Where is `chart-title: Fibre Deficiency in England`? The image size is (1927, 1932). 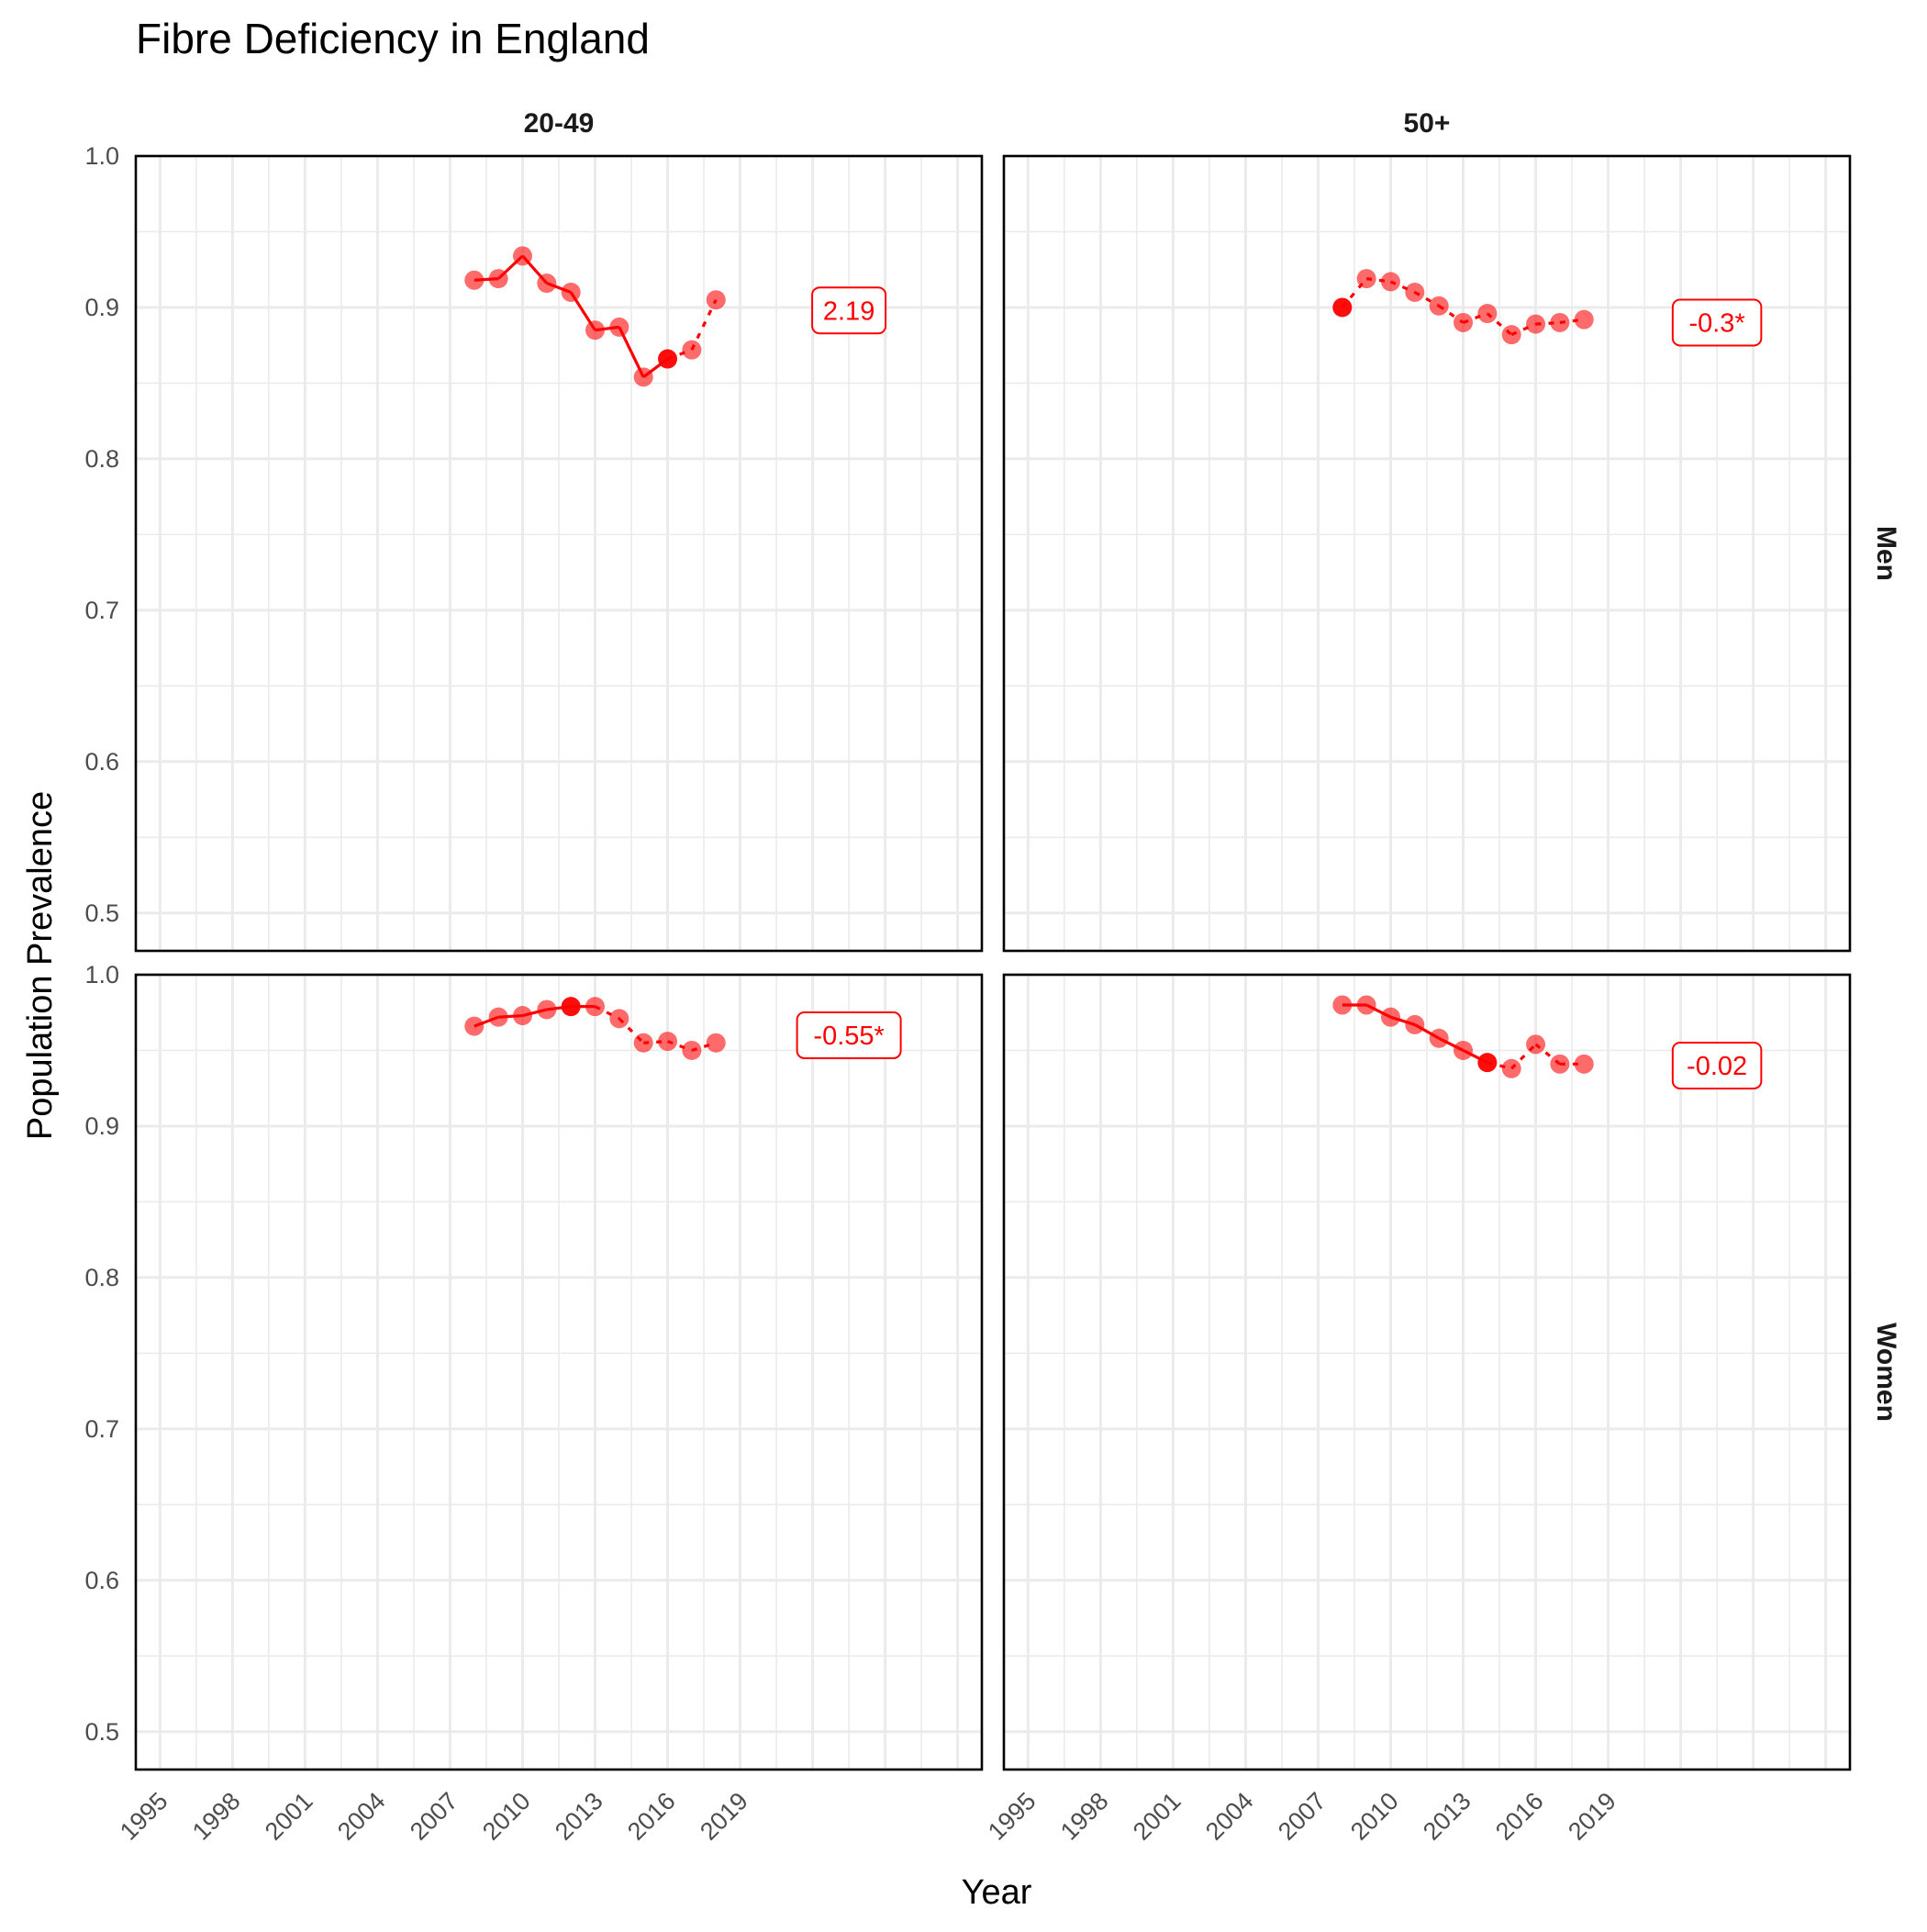
chart-title: Fibre Deficiency in England is located at coordinates (393, 38).